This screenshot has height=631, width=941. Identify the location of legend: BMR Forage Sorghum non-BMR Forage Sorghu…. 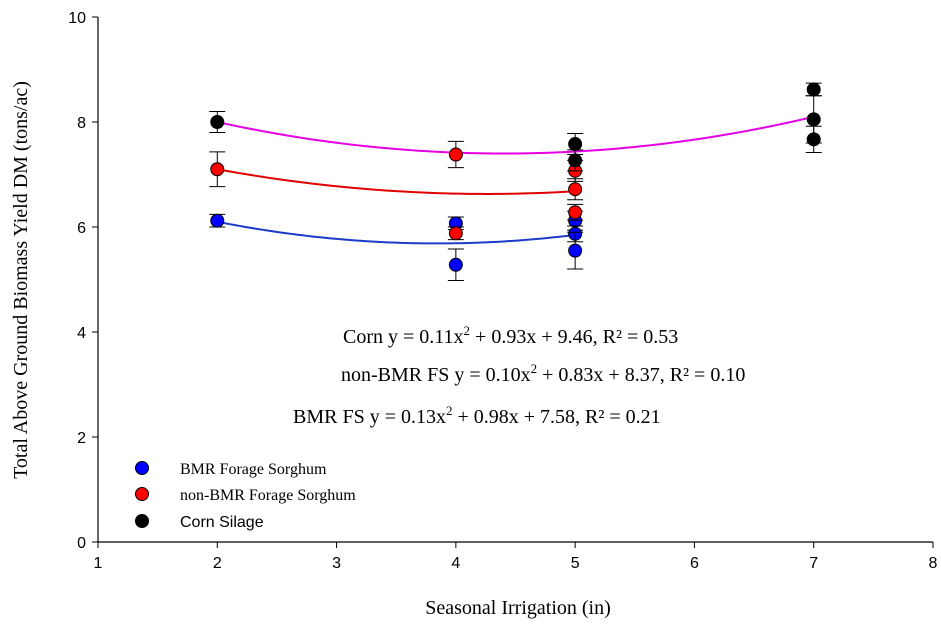
(245, 496).